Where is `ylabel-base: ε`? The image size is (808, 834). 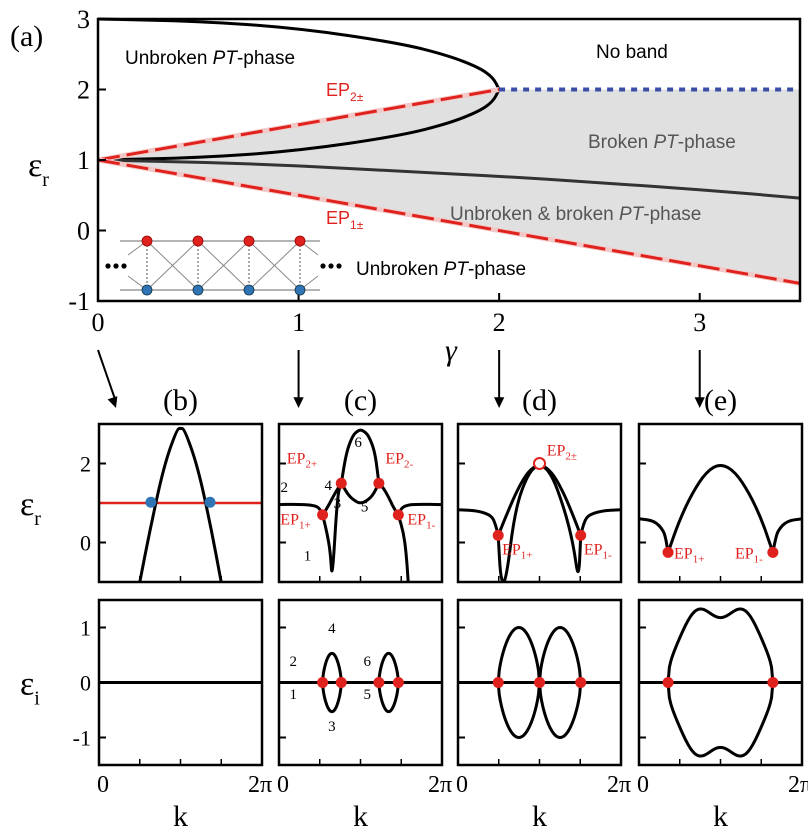 ylabel-base: ε is located at coordinates (27, 684).